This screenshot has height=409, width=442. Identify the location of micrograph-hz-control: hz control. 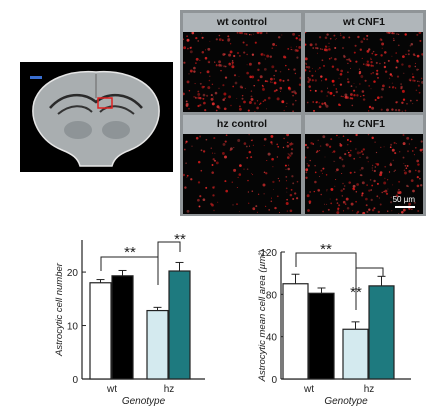
(242, 164).